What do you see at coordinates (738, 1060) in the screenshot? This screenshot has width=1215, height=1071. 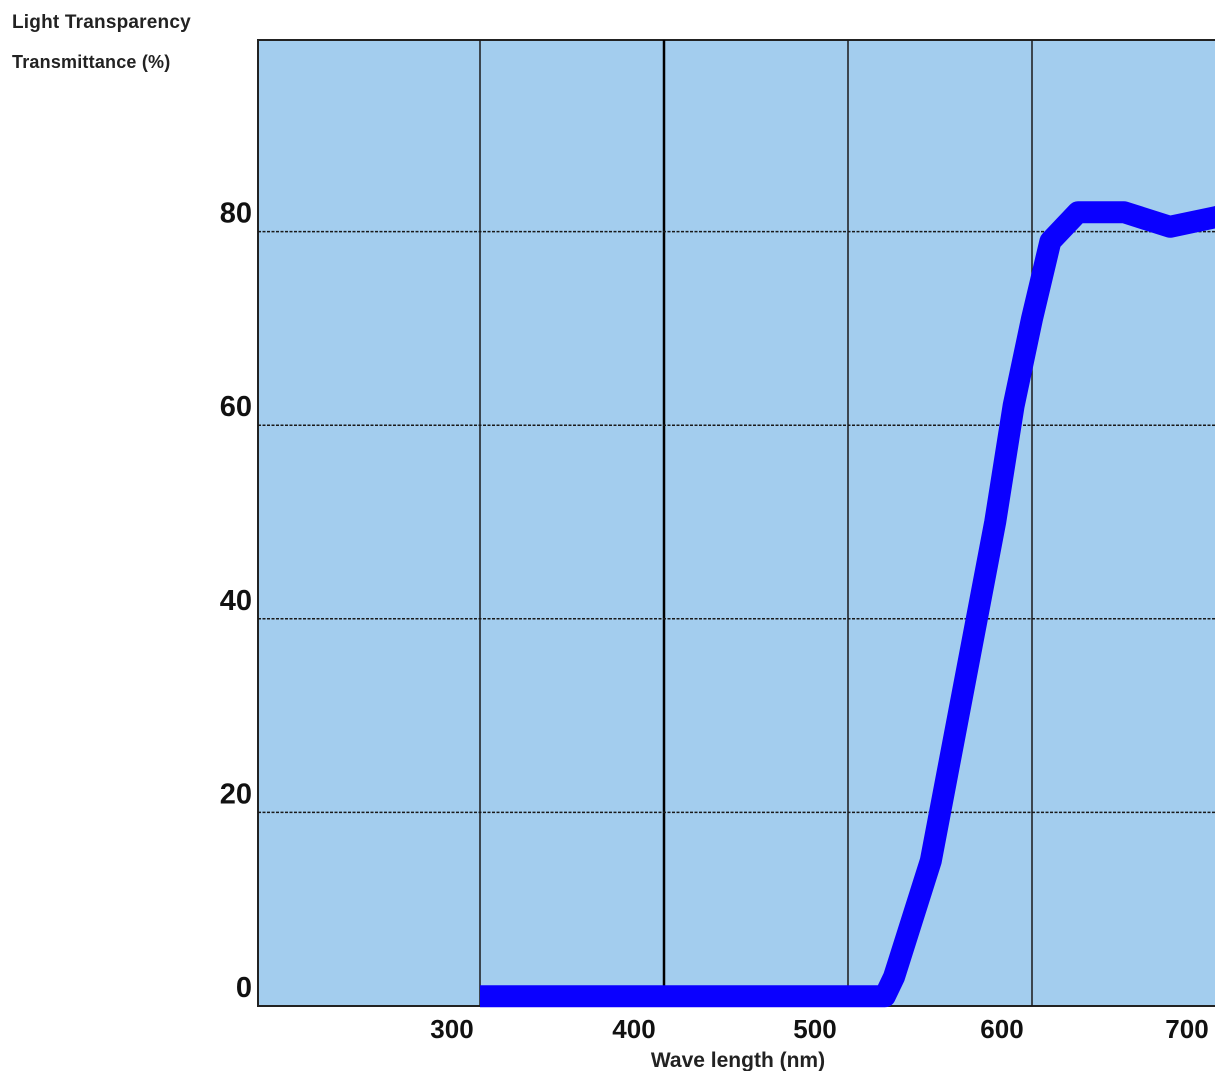 I see `x-axis-label: Wave length (nm)` at bounding box center [738, 1060].